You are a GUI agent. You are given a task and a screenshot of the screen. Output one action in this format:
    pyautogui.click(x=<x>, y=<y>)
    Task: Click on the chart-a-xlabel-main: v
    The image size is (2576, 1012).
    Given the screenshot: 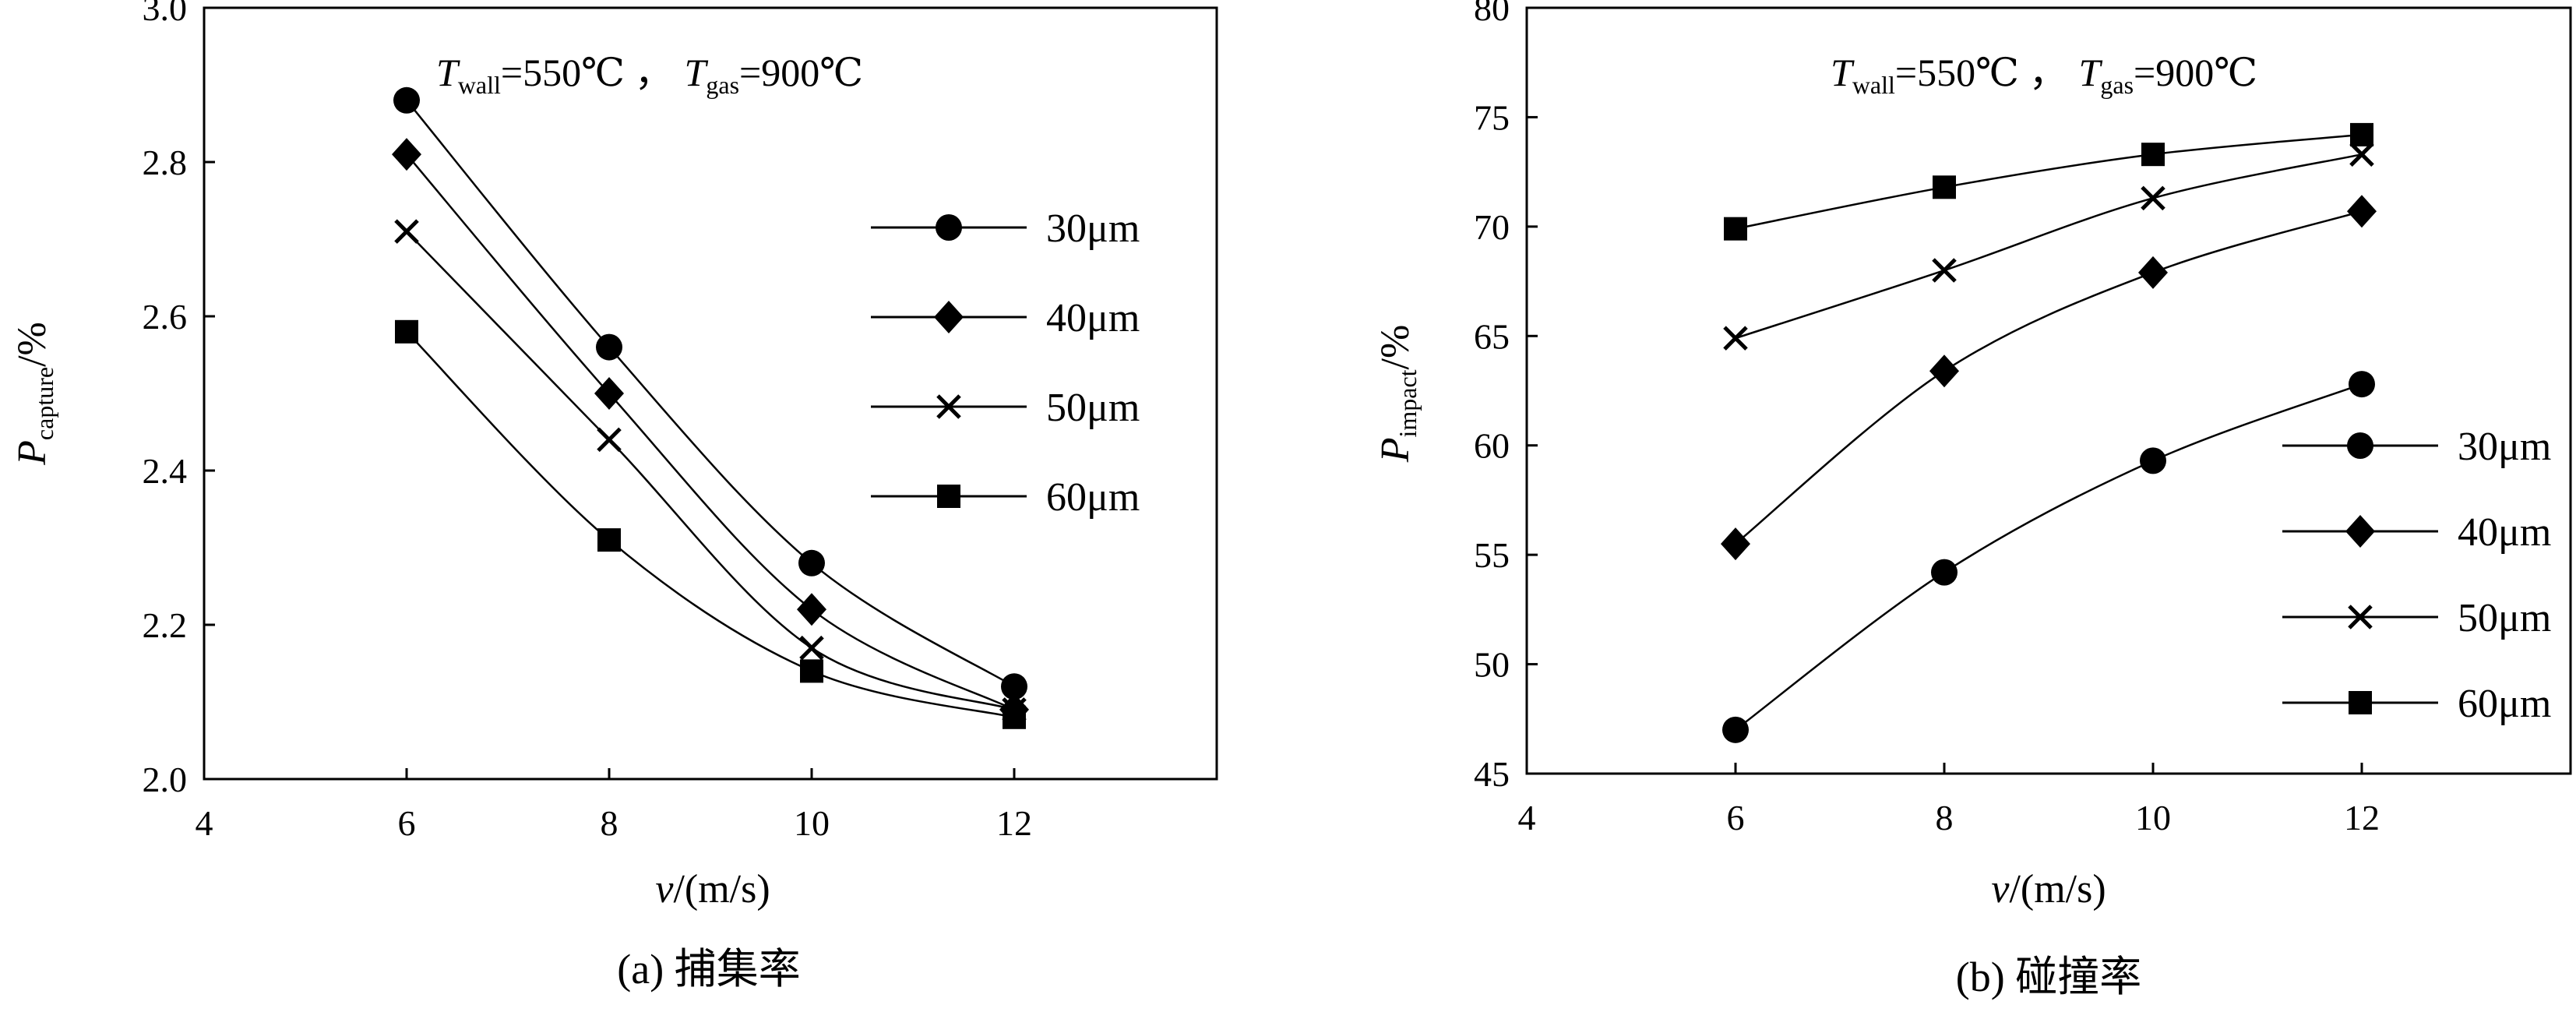 What is the action you would take?
    pyautogui.click(x=664, y=889)
    